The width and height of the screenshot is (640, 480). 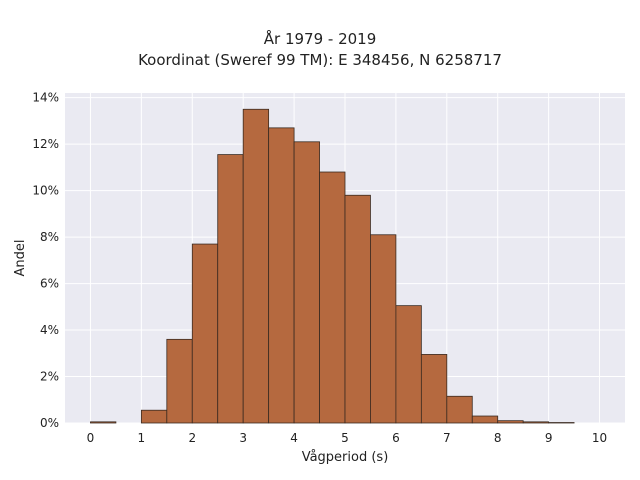 I want to click on x-tick-label: 3, so click(x=243, y=438).